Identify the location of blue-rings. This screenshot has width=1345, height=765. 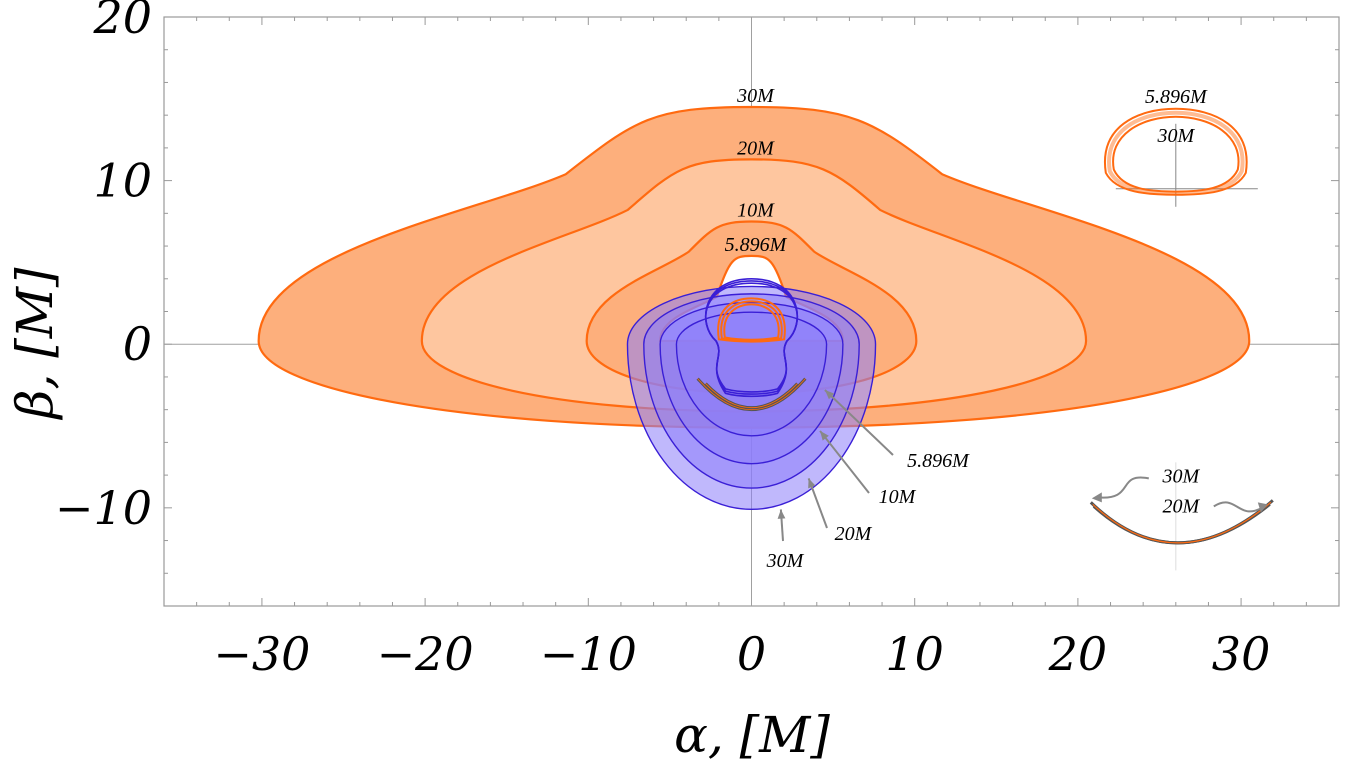
(751, 398).